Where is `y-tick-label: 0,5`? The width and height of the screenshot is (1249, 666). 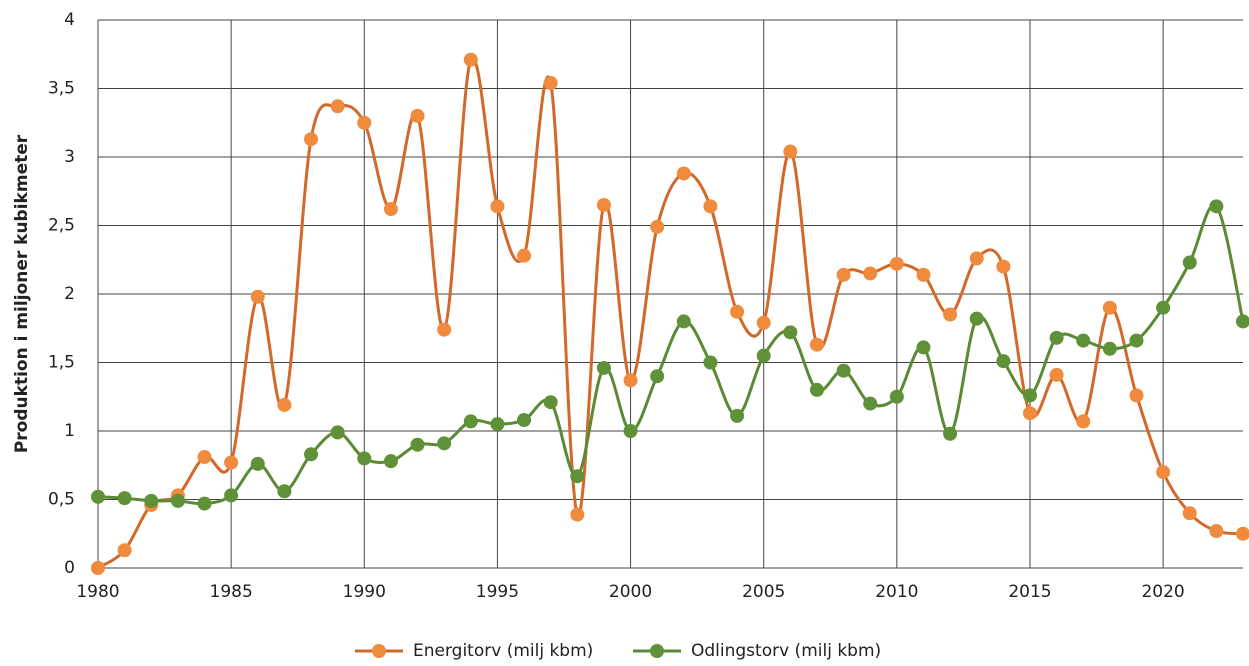 y-tick-label: 0,5 is located at coordinates (61, 500).